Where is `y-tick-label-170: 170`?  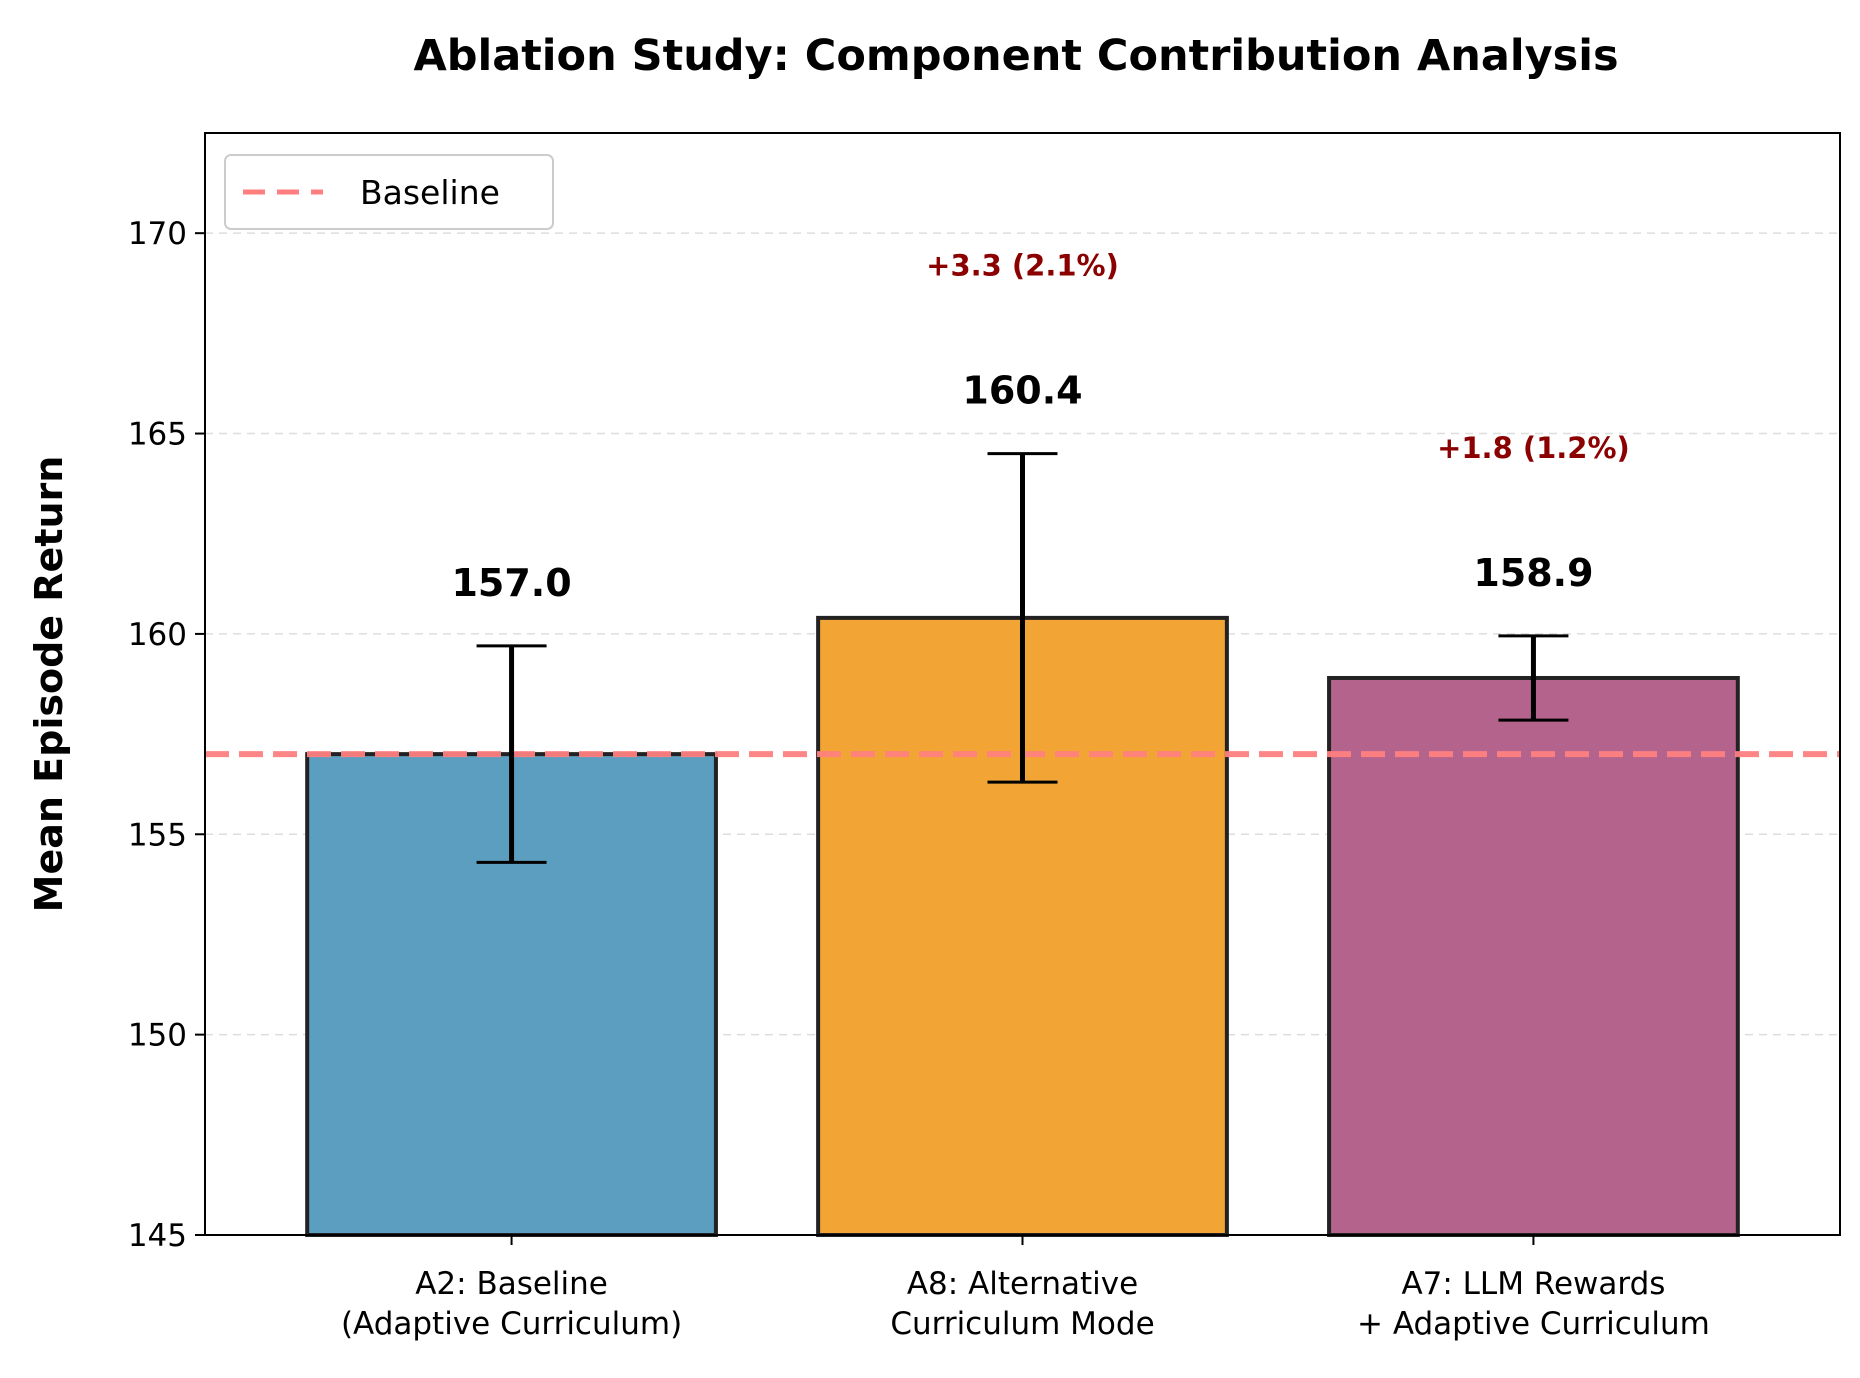 y-tick-label-170: 170 is located at coordinates (157, 234).